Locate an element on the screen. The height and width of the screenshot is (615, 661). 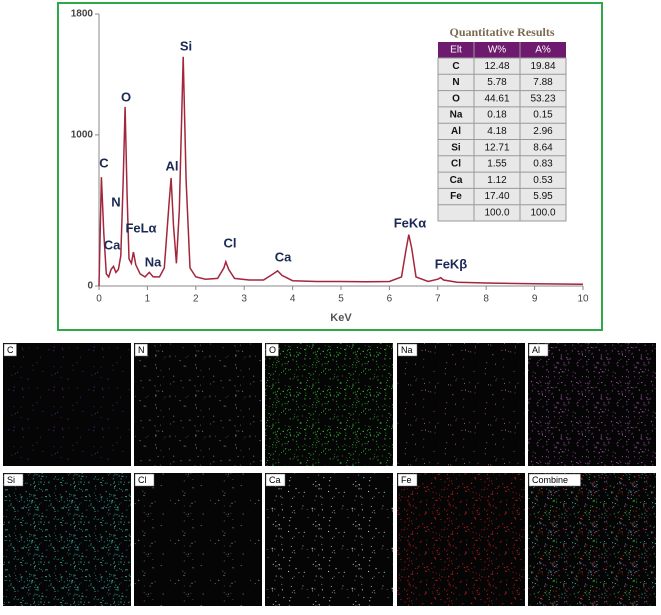
map-label: Fe is located at coordinates (406, 480).